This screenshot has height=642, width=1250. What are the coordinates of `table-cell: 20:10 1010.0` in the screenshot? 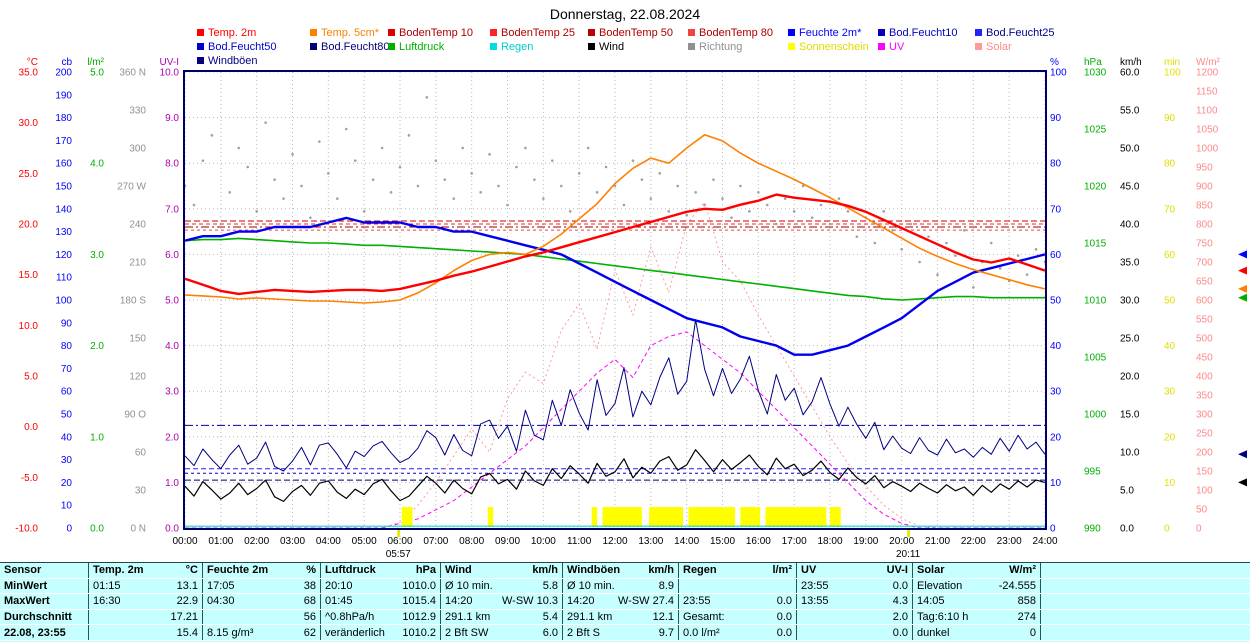 It's located at (380, 586).